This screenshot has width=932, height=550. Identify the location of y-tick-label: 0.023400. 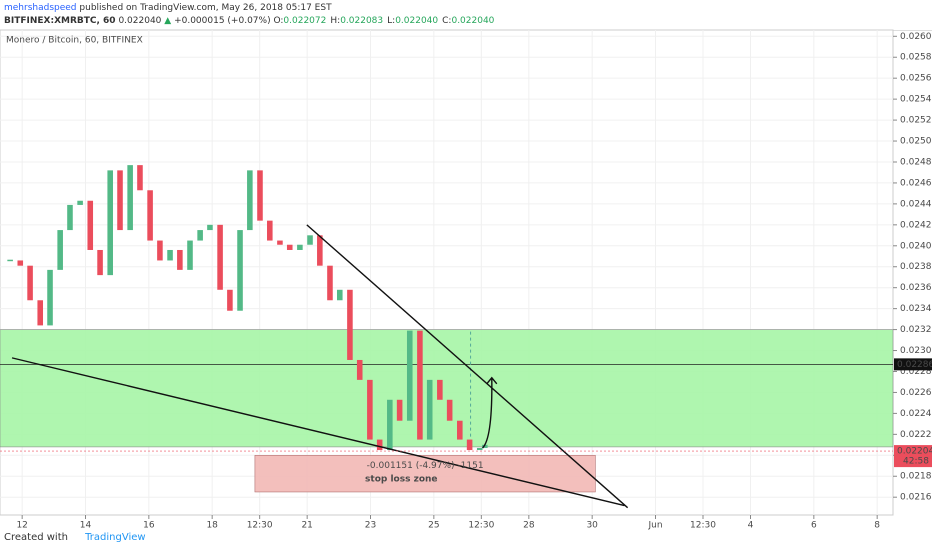
(916, 309).